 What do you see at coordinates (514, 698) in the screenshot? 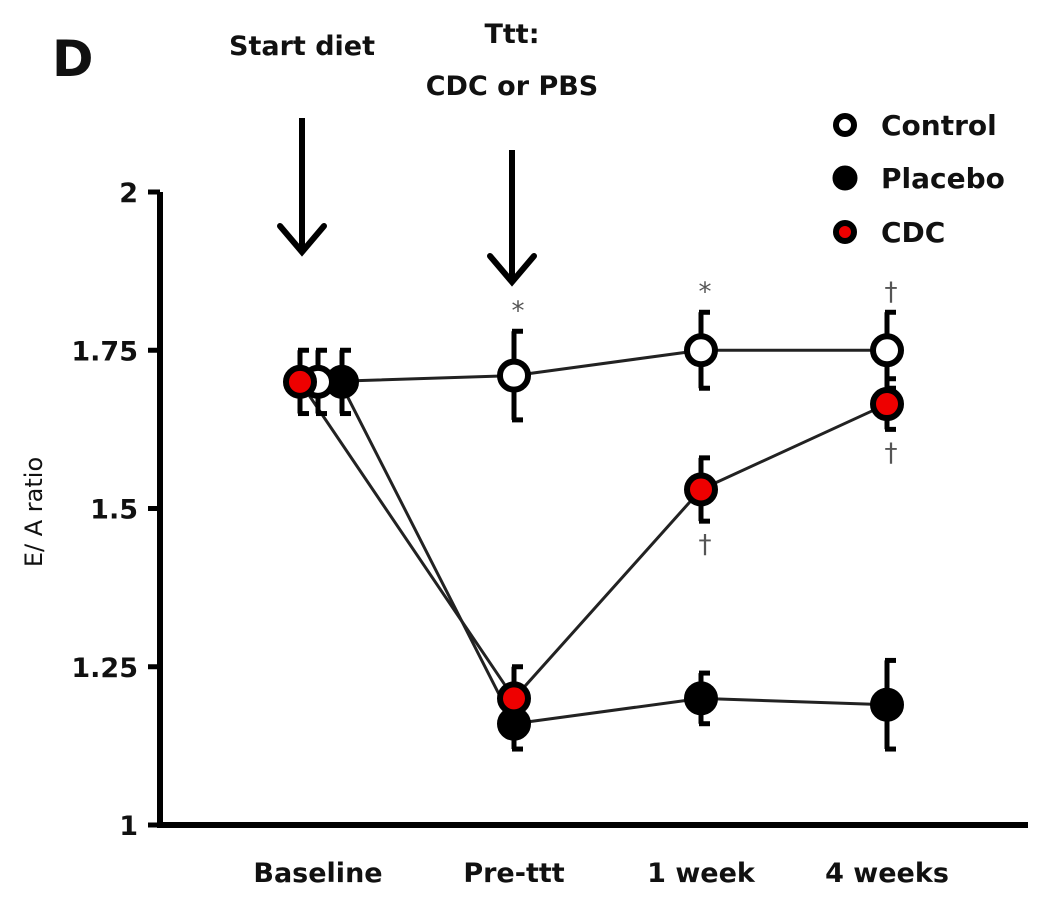
I see `marker-cdc-pre-ttt` at bounding box center [514, 698].